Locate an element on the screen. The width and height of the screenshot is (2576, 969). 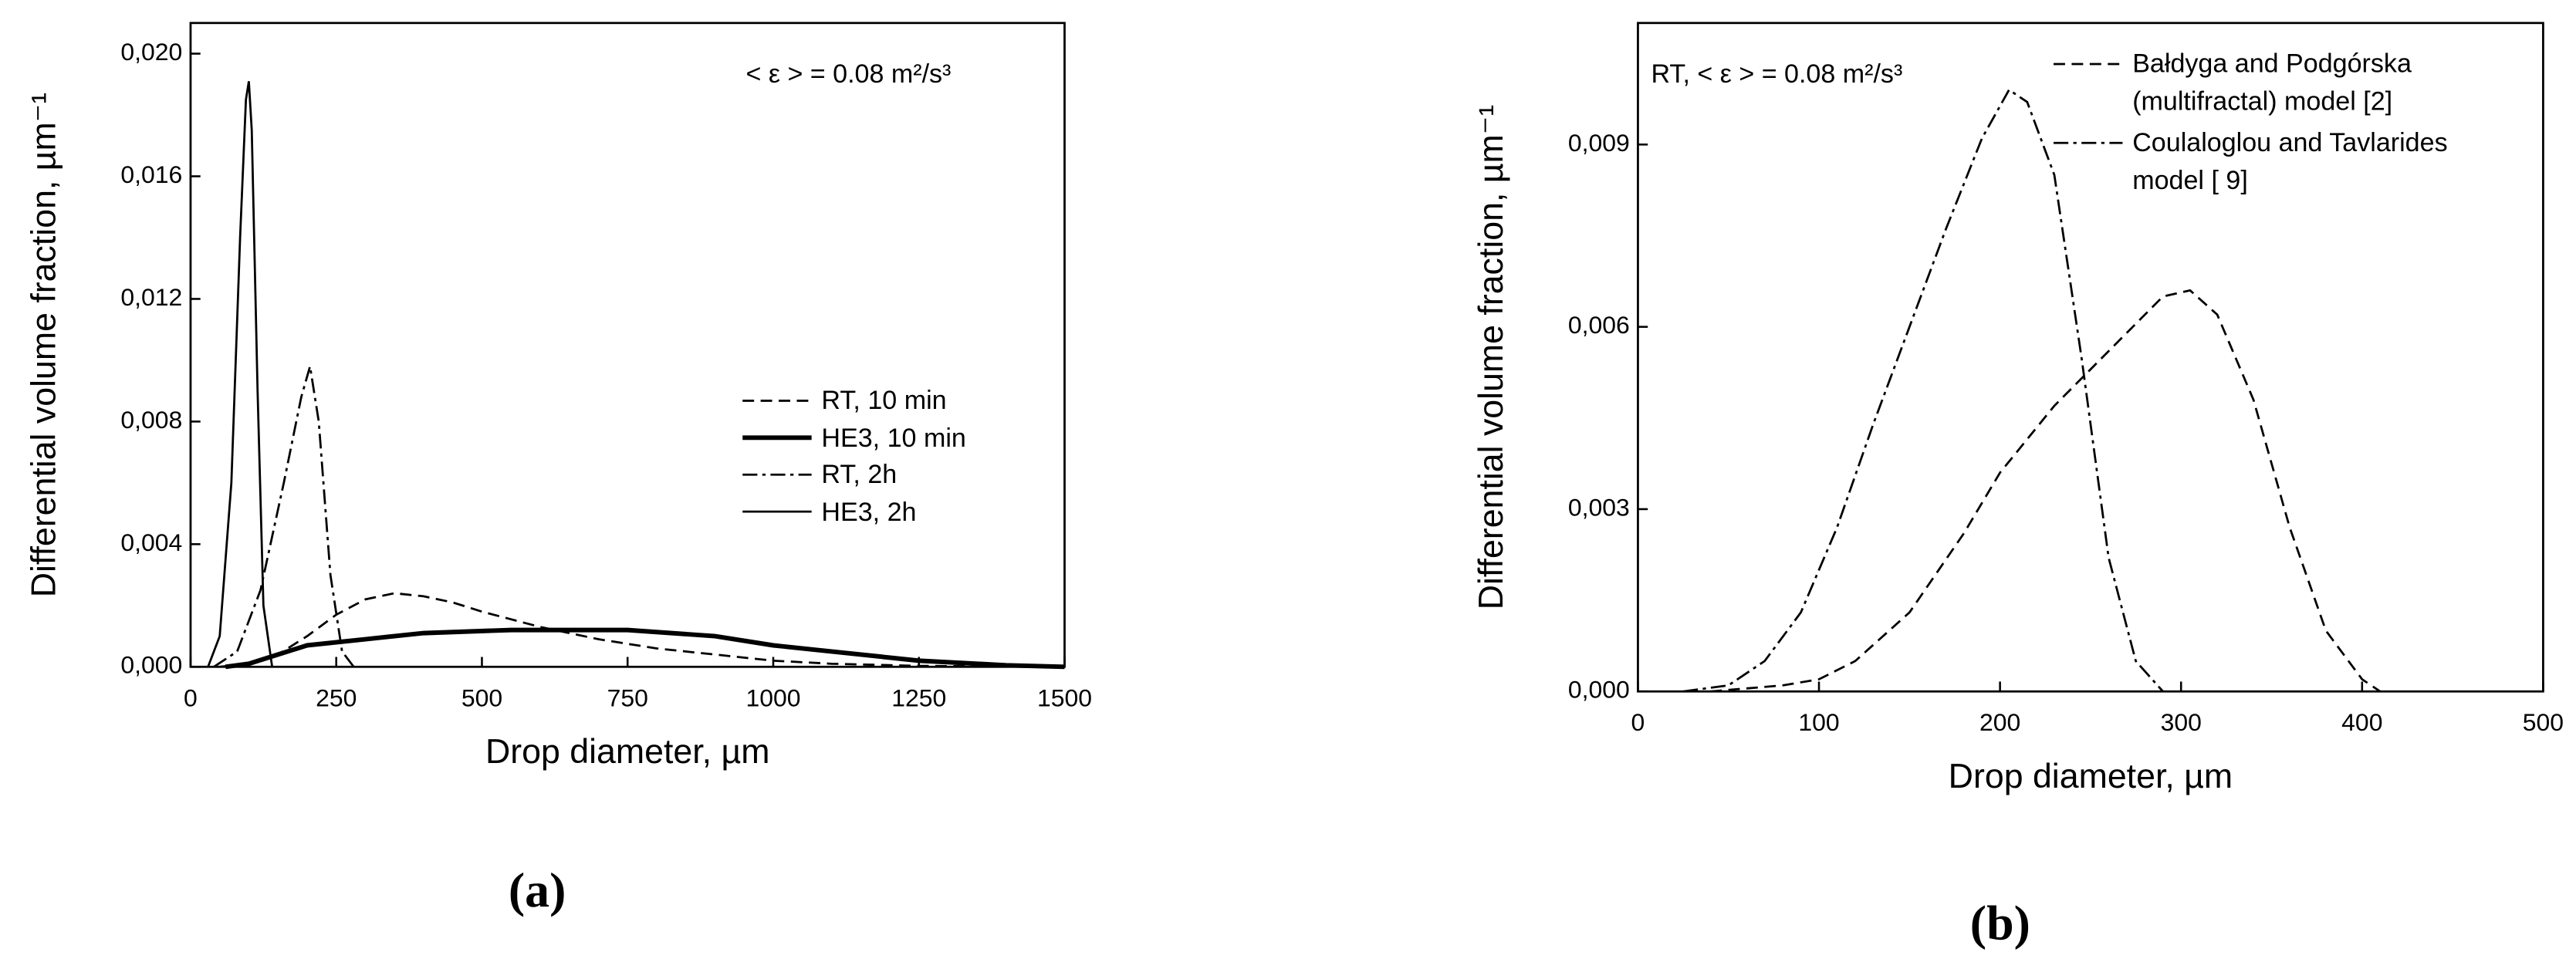
legend-entry: HE3, 2h is located at coordinates (869, 512).